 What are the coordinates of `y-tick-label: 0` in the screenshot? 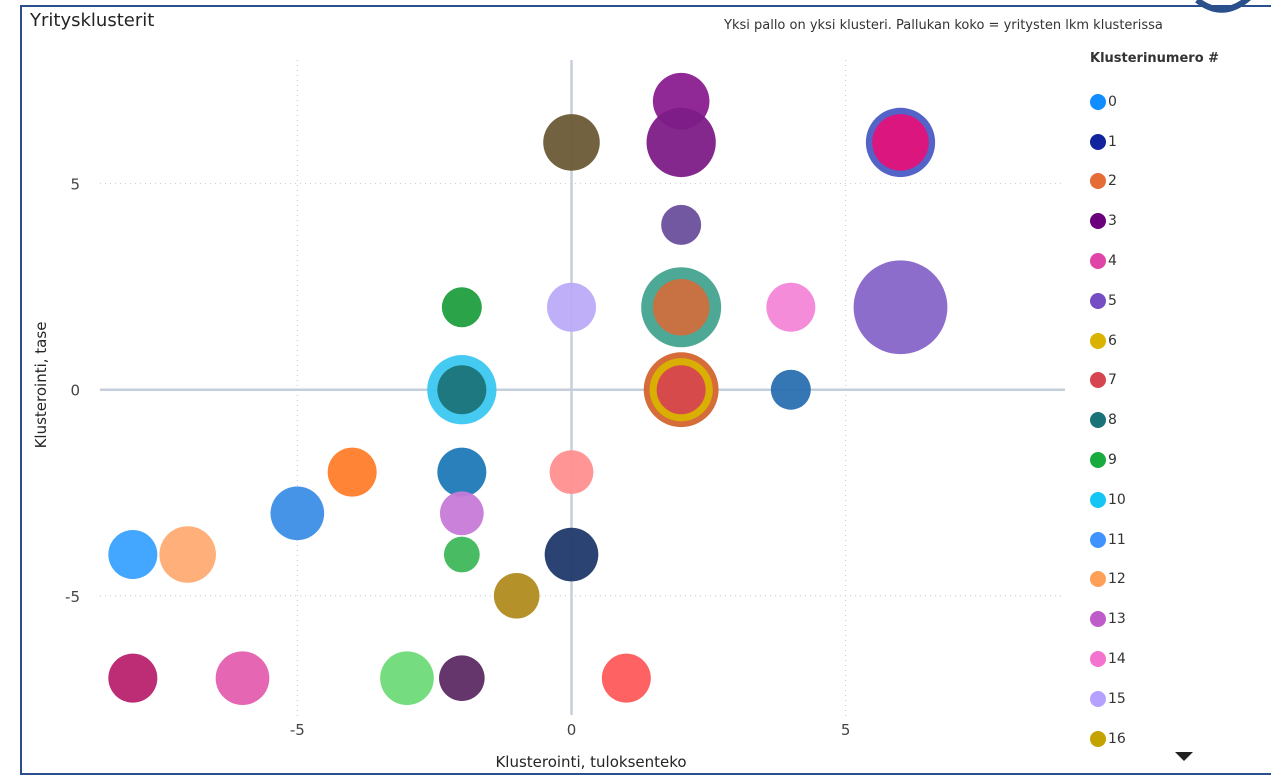 It's located at (75, 391).